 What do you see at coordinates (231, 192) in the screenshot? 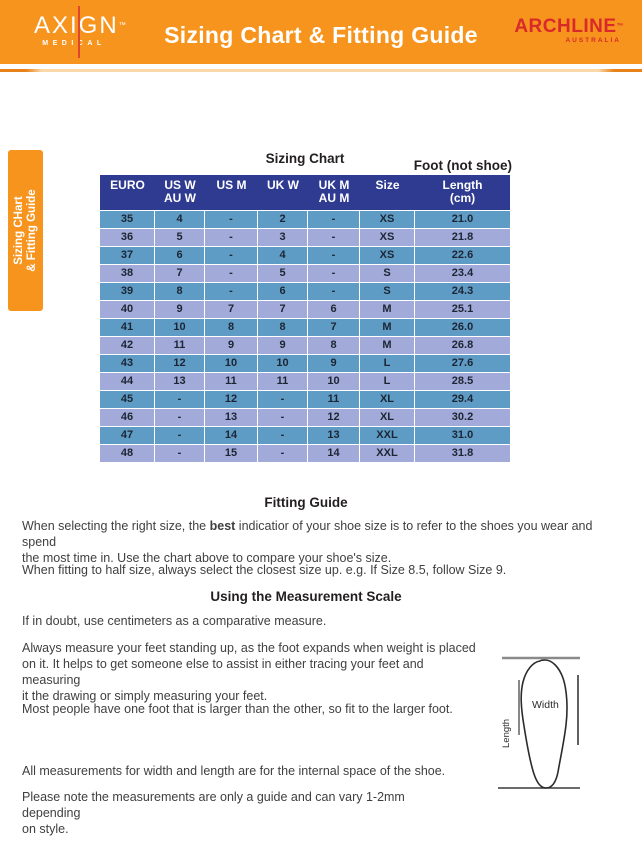
I see `column-header: US M` at bounding box center [231, 192].